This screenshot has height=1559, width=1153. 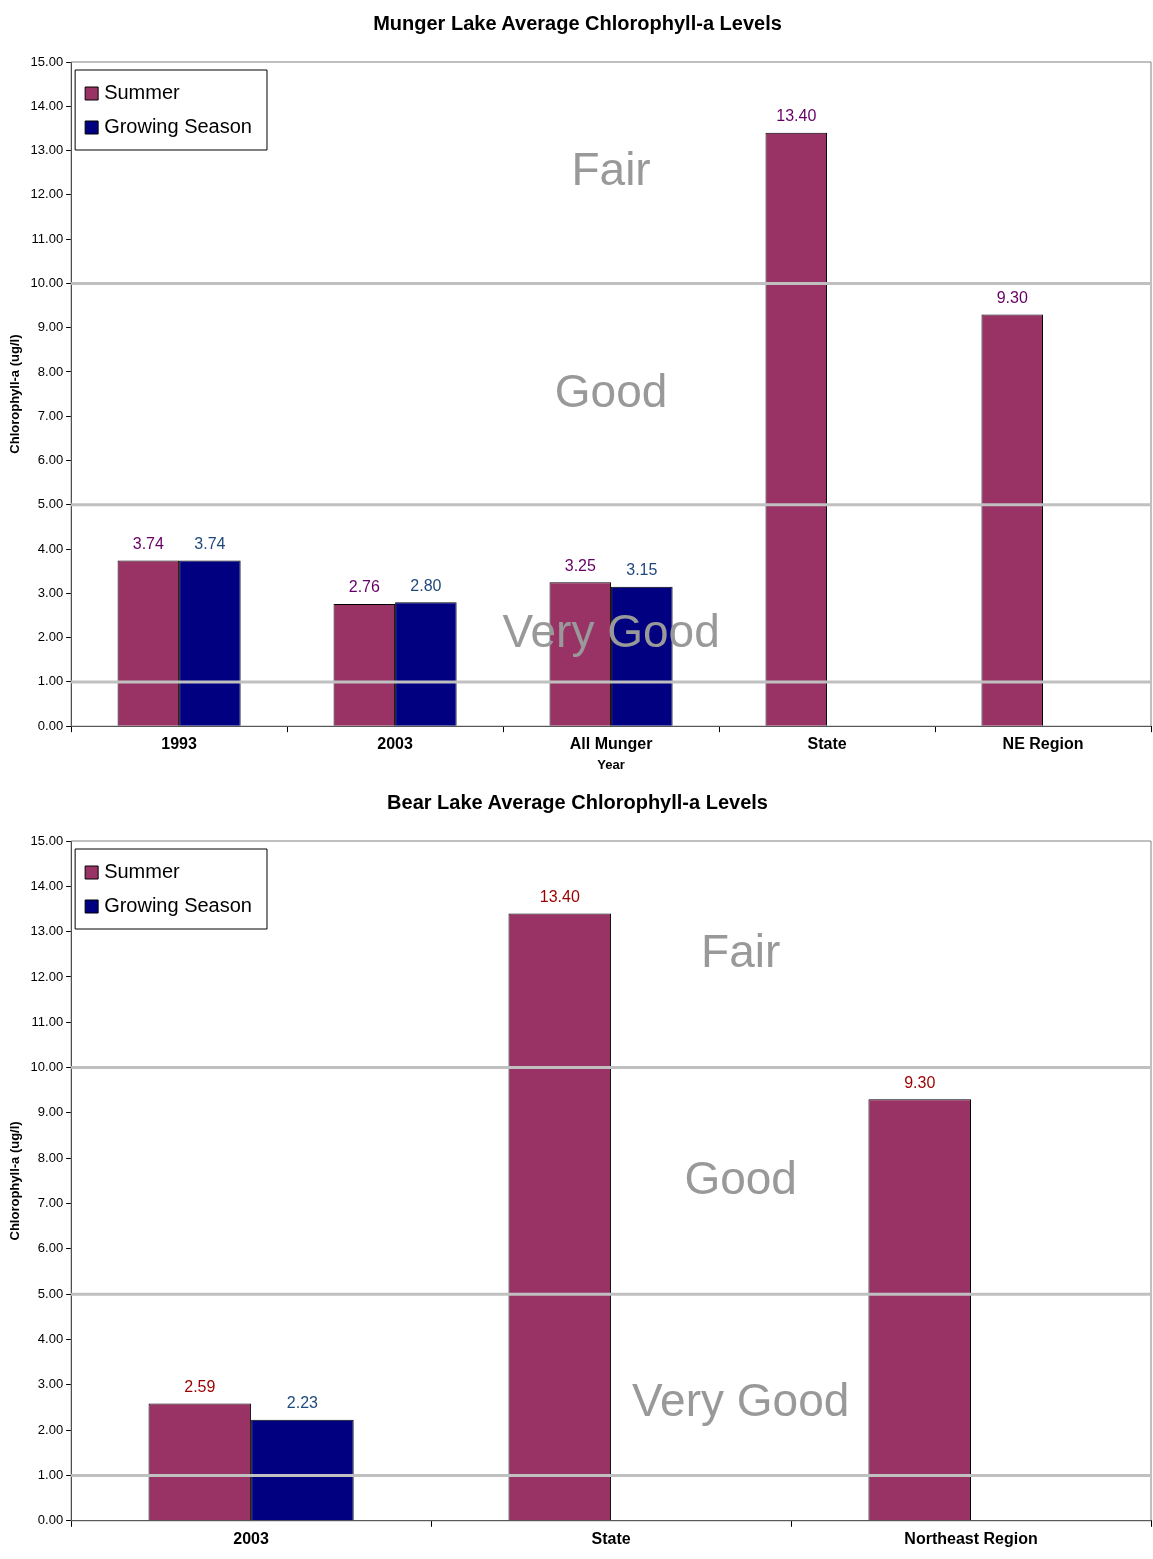 I want to click on x-tick-label: NE Region, so click(x=1043, y=744).